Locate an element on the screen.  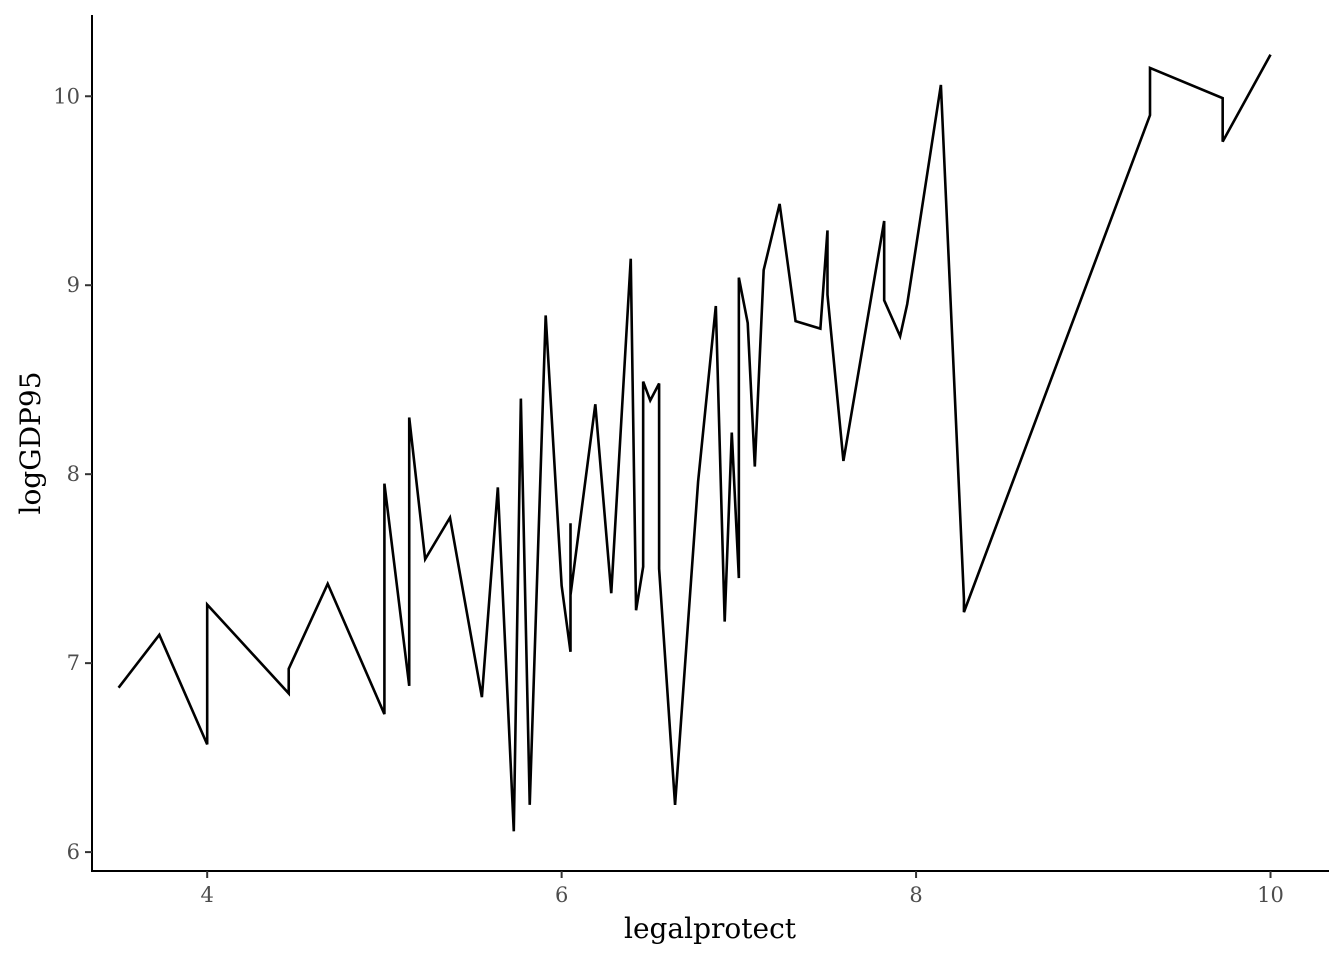
y-axis-ticks: 6 7 8 9 10 is located at coordinates (72, 474).